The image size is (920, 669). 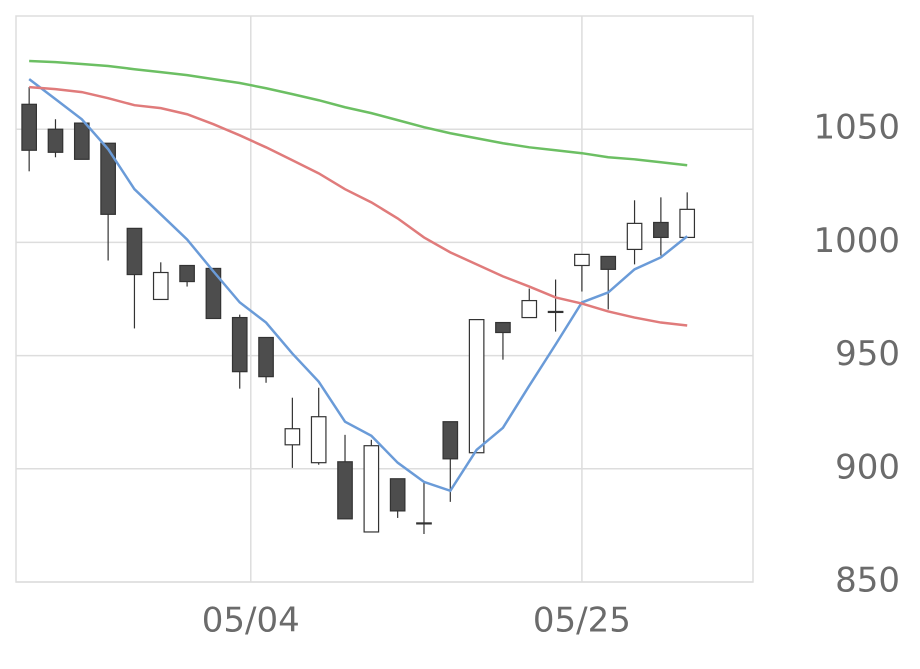 What do you see at coordinates (582, 621) in the screenshot?
I see `x-tick-label: 05/25` at bounding box center [582, 621].